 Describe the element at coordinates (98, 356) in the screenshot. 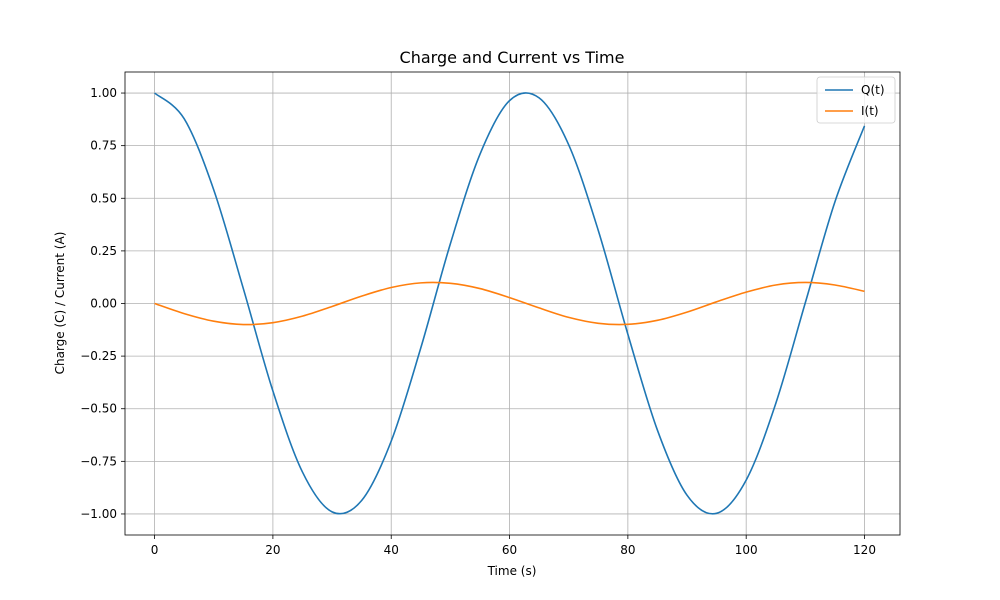

I see `y-tick-label: −0.25` at that location.